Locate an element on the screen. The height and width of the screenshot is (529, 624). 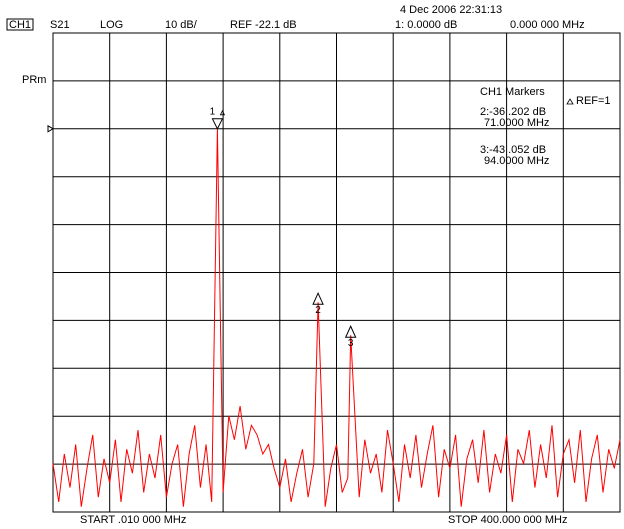
side-label: PRm is located at coordinates (34, 80).